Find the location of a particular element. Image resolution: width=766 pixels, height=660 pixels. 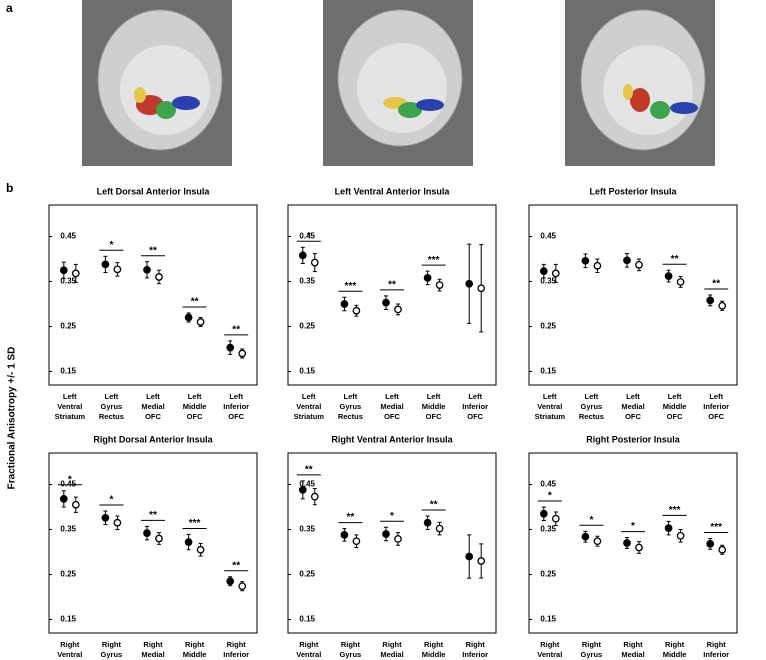

x-tick-label: Inferior is located at coordinates (236, 654).